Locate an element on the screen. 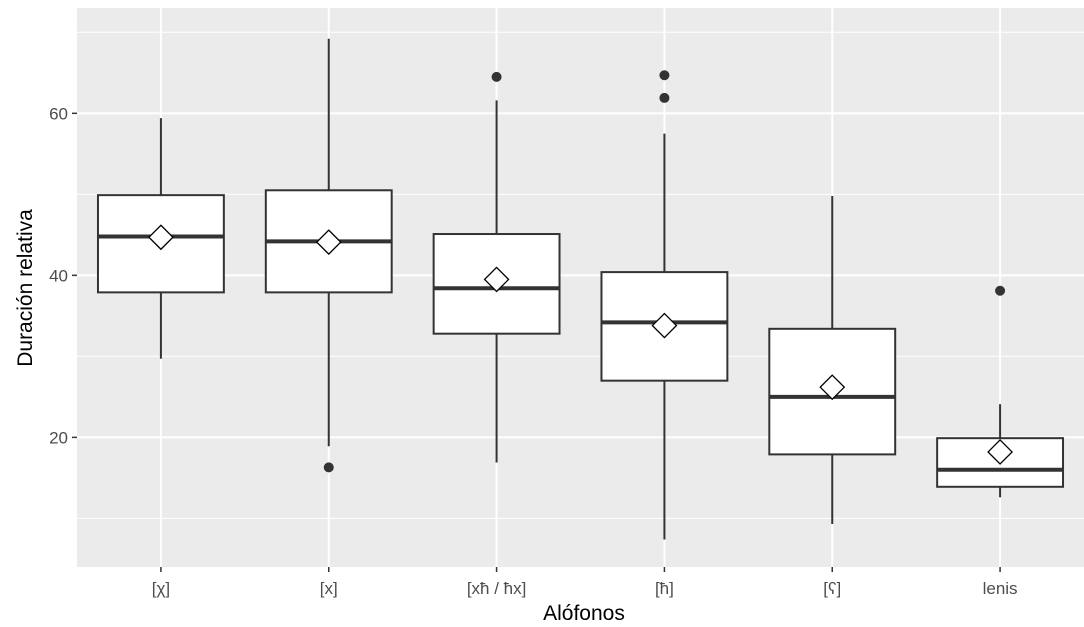 The height and width of the screenshot is (627, 1084). x-axis-title: Alófonos is located at coordinates (584, 613).